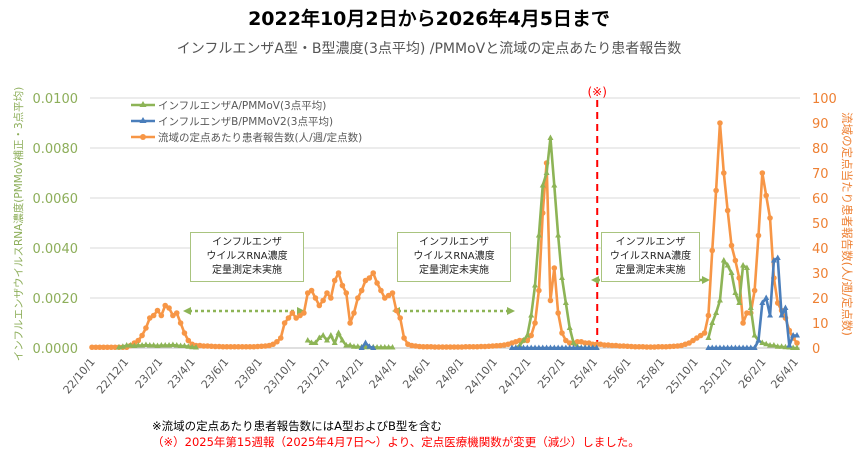 This screenshot has width=858, height=454. I want to click on annotation-box-2: インフルエンザ ウイルスRNA濃度 定量測定未実施, so click(454, 257).